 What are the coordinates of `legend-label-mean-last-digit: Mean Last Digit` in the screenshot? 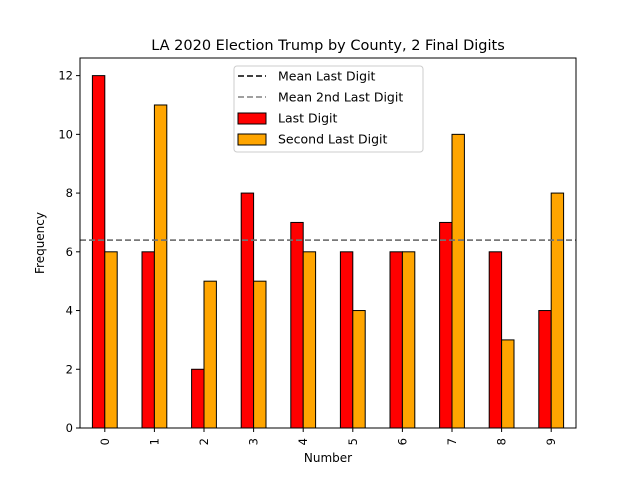 It's located at (327, 76).